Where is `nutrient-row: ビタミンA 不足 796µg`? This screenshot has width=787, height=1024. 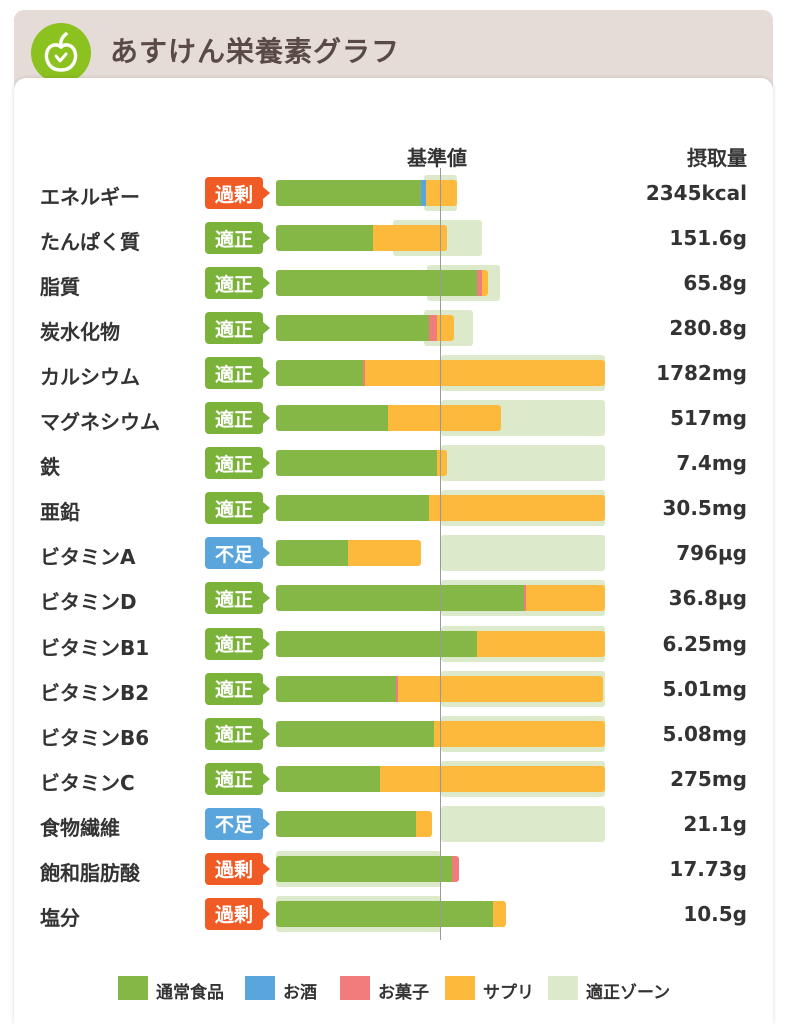 nutrient-row: ビタミンA 不足 796µg is located at coordinates (393, 555).